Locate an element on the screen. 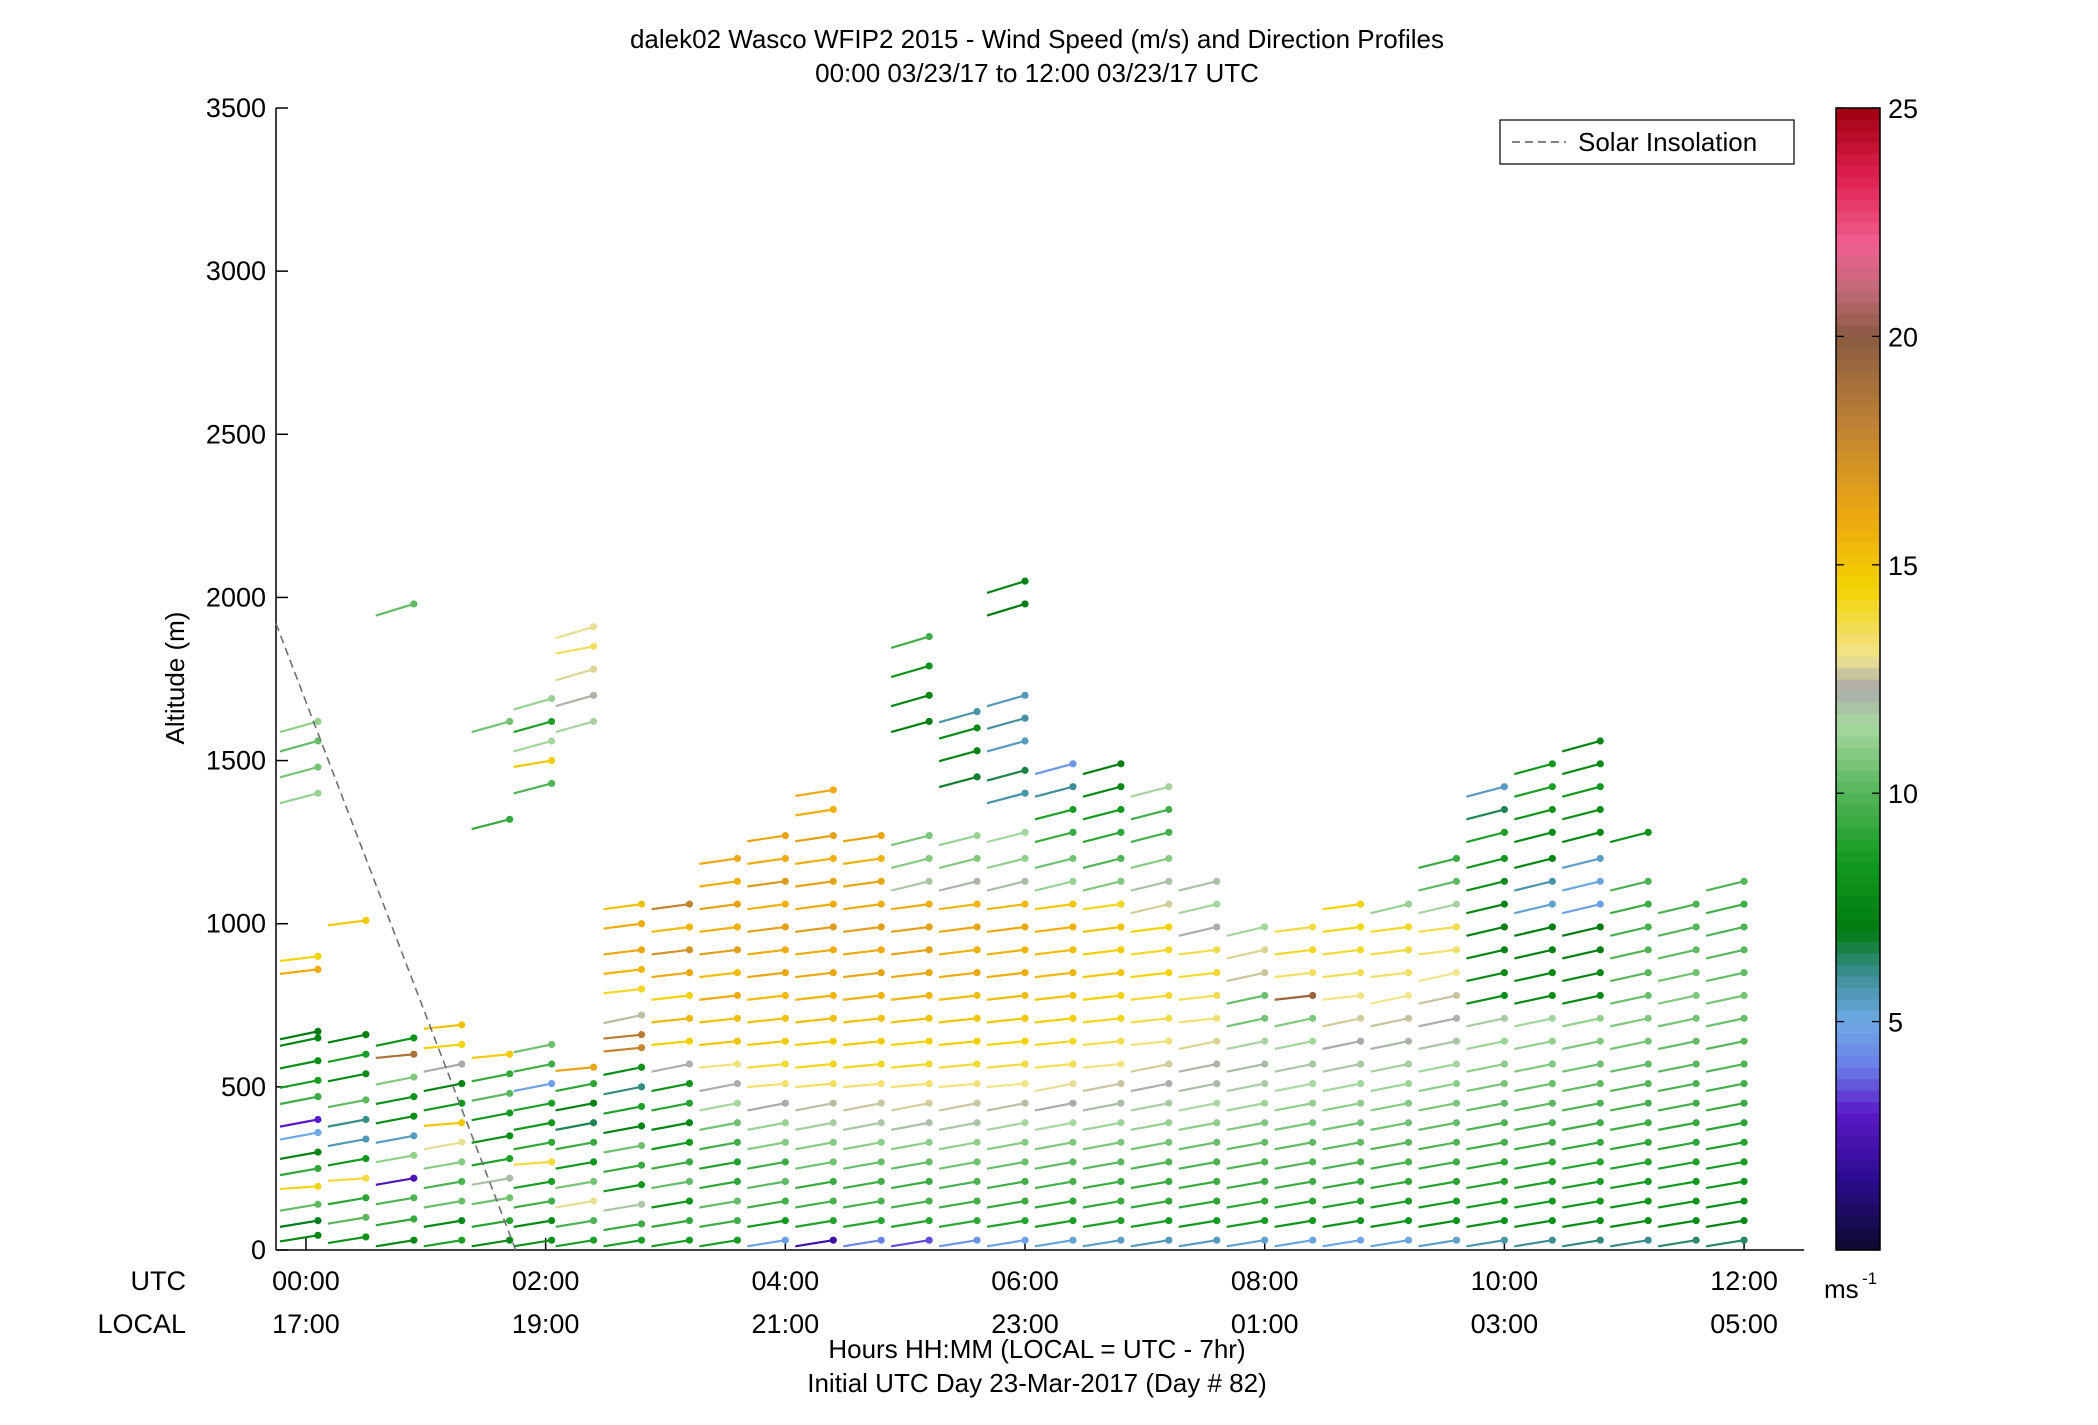 The height and width of the screenshot is (1425, 2098). x-tick-label-local: 03:00 is located at coordinates (1505, 1324).